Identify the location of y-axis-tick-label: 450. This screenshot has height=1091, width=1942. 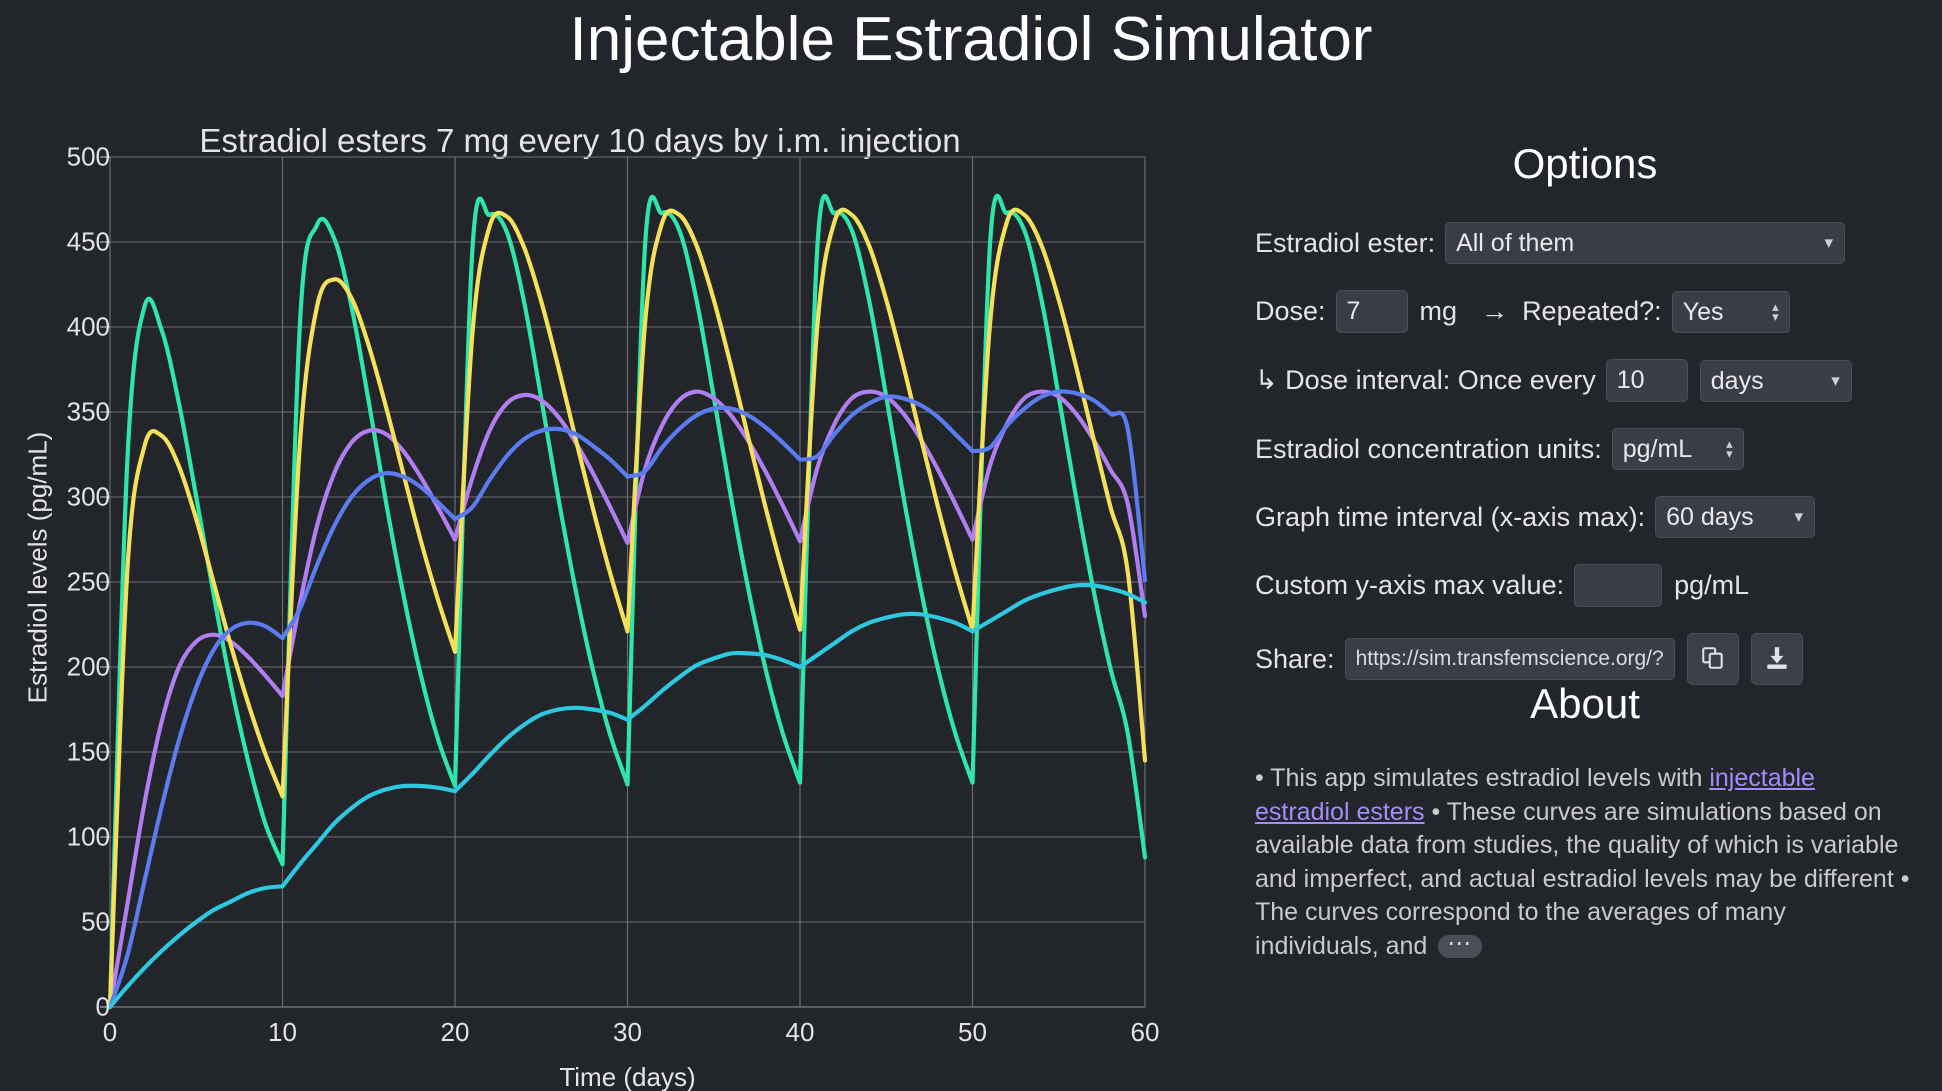
(88, 241).